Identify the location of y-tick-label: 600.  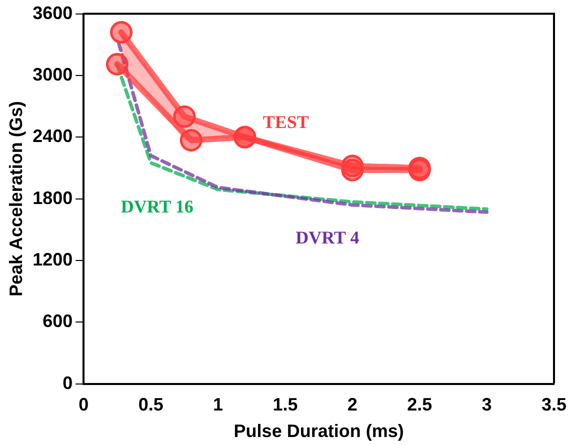
(57, 321).